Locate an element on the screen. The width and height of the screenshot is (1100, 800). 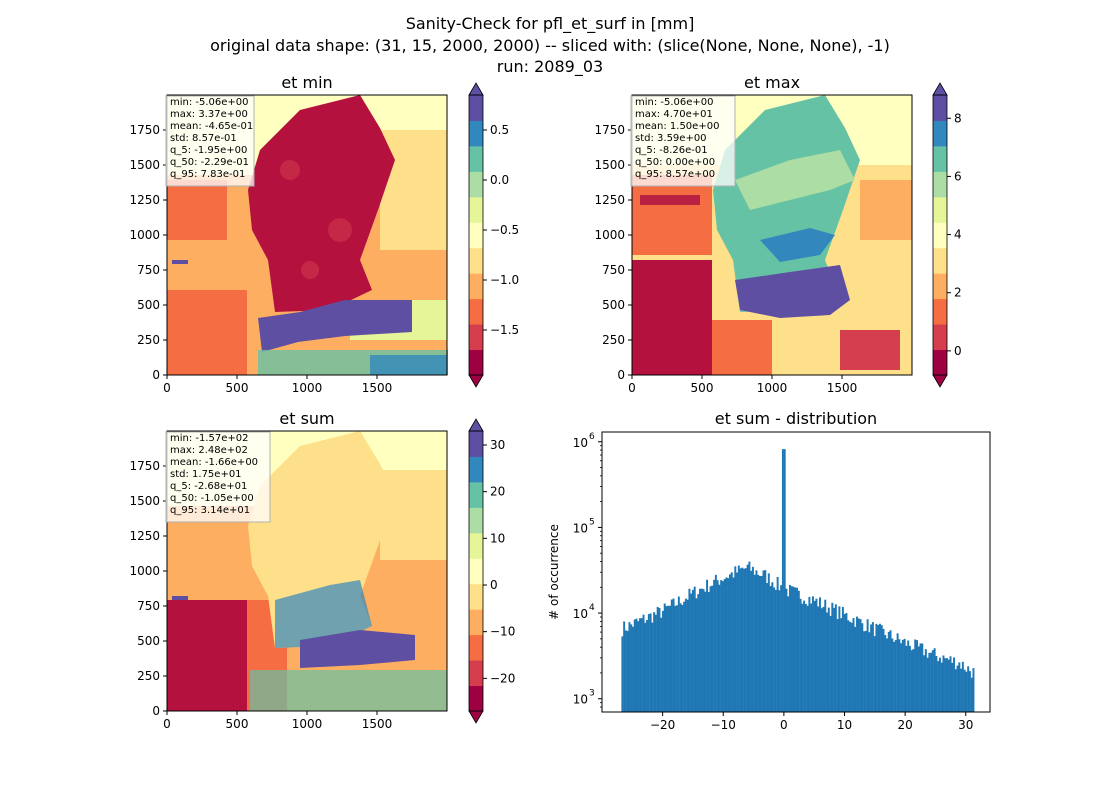
y-tick-label: 10 is located at coordinates (580, 443).